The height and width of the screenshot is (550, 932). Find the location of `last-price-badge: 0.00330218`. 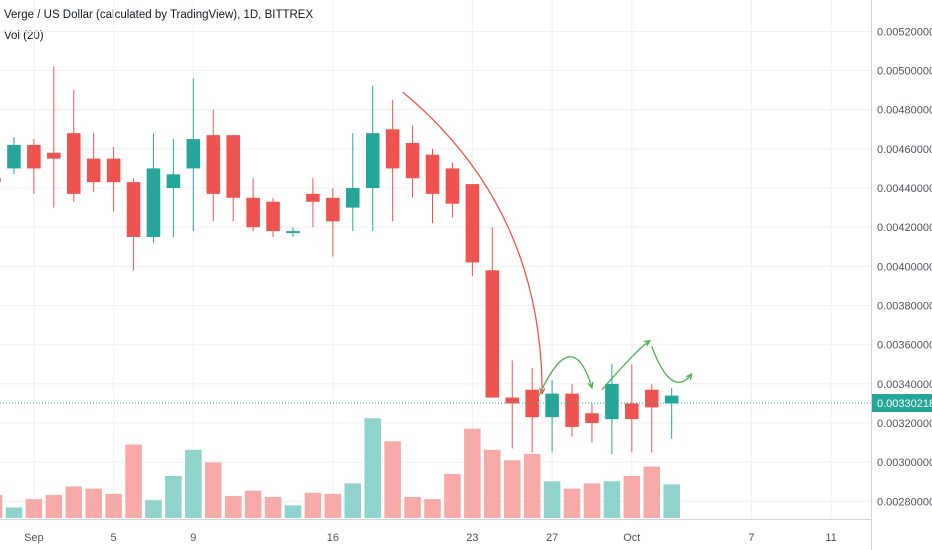

last-price-badge: 0.00330218 is located at coordinates (902, 403).